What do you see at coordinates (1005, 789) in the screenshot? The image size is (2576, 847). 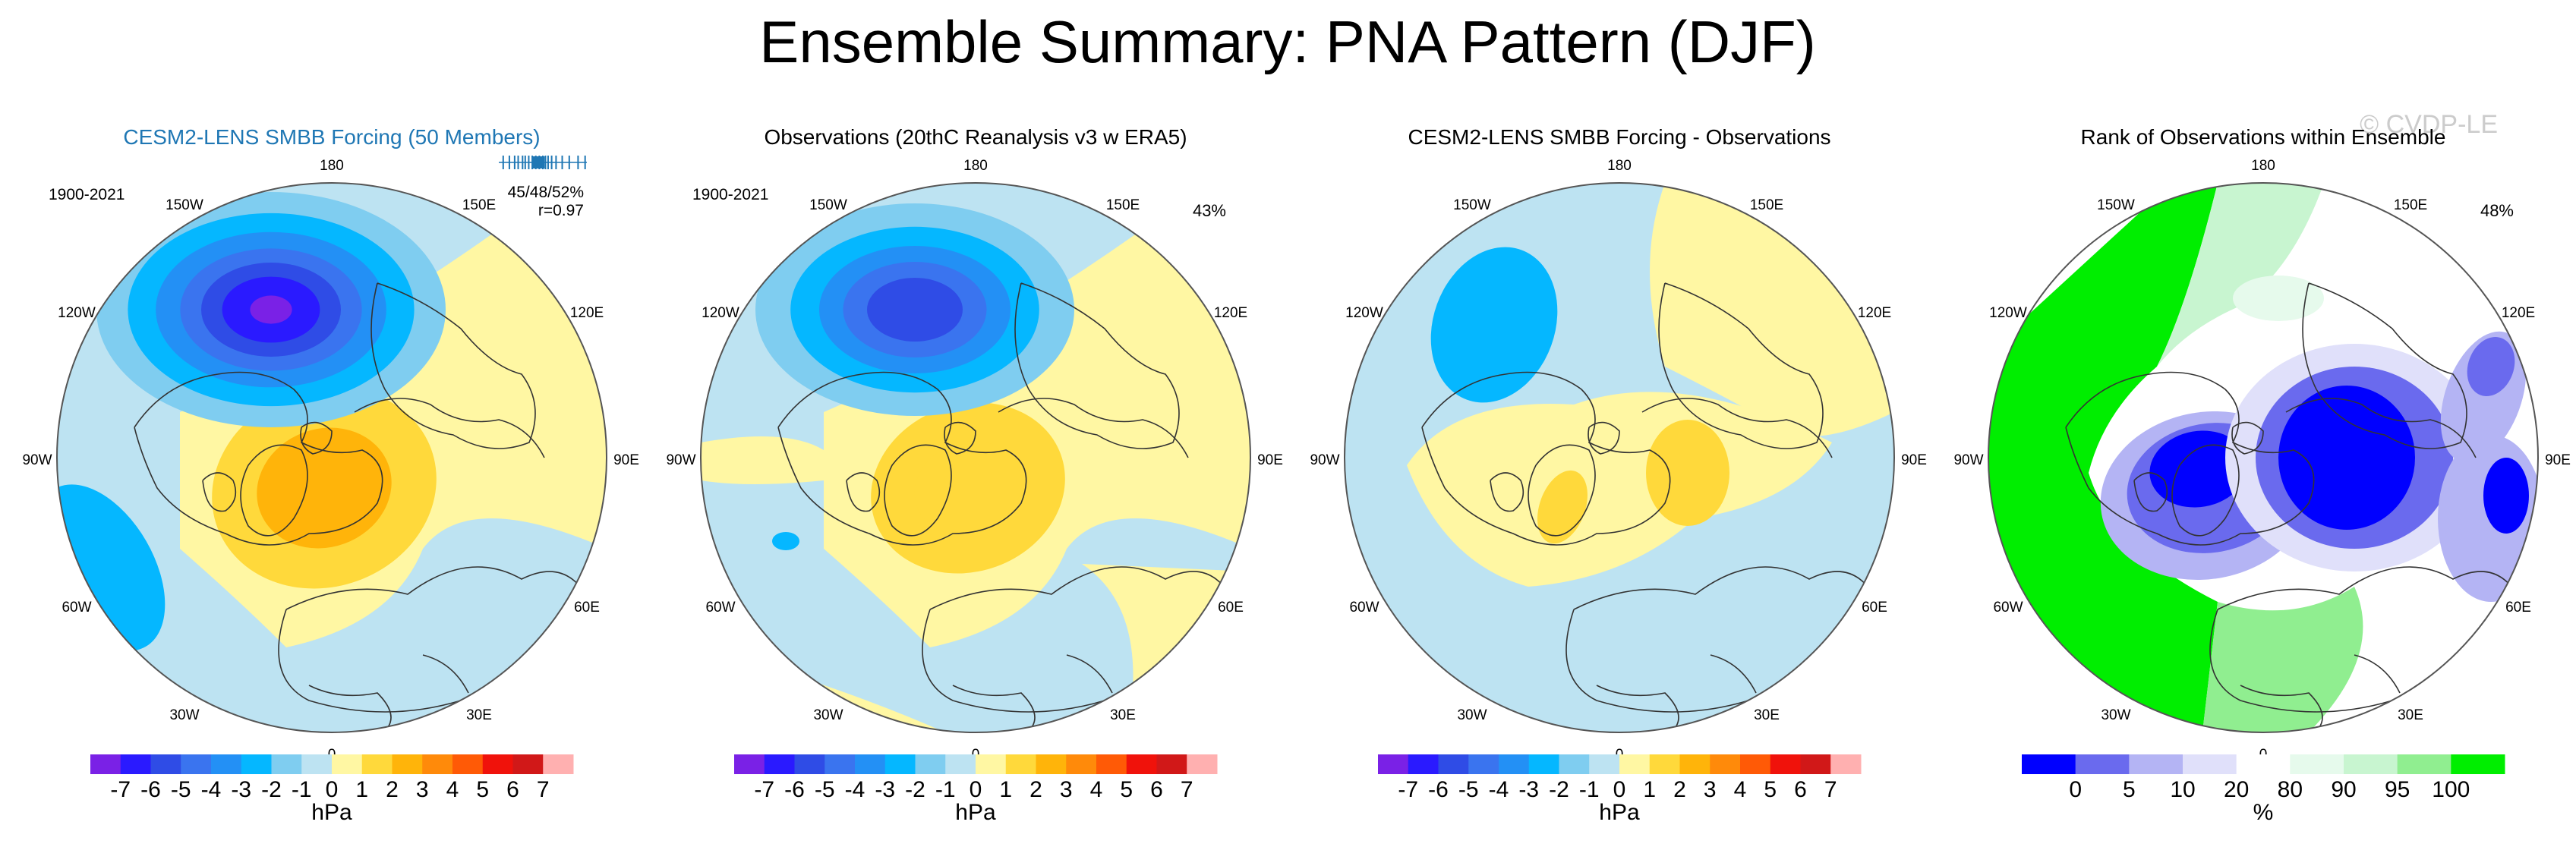 I see `colorbar-tick-label: 1` at bounding box center [1005, 789].